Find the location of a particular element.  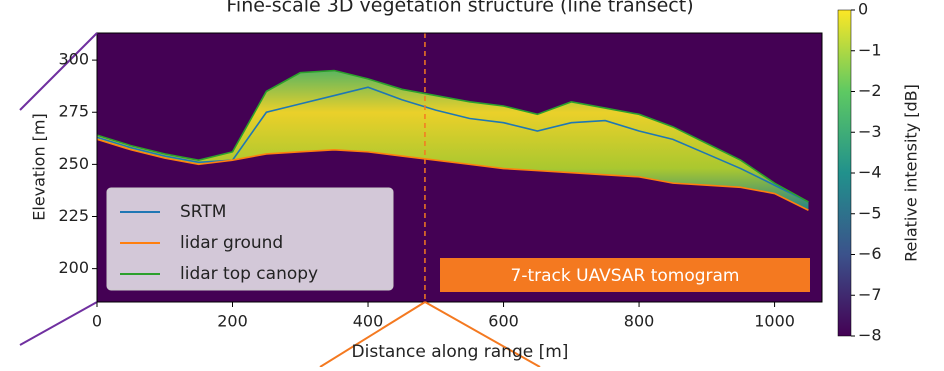

annotation: 7-track UAVSAR tomogram is located at coordinates (625, 276).